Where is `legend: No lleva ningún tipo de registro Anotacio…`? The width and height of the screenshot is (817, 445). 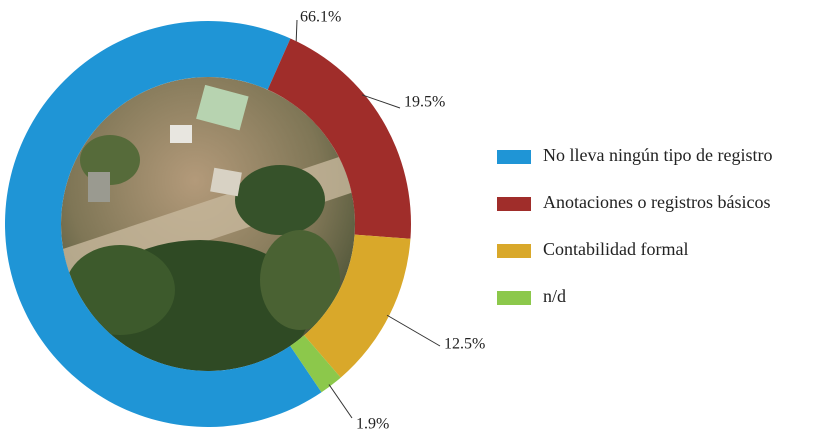 legend: No lleva ningún tipo de registro Anotacio… is located at coordinates (634, 225).